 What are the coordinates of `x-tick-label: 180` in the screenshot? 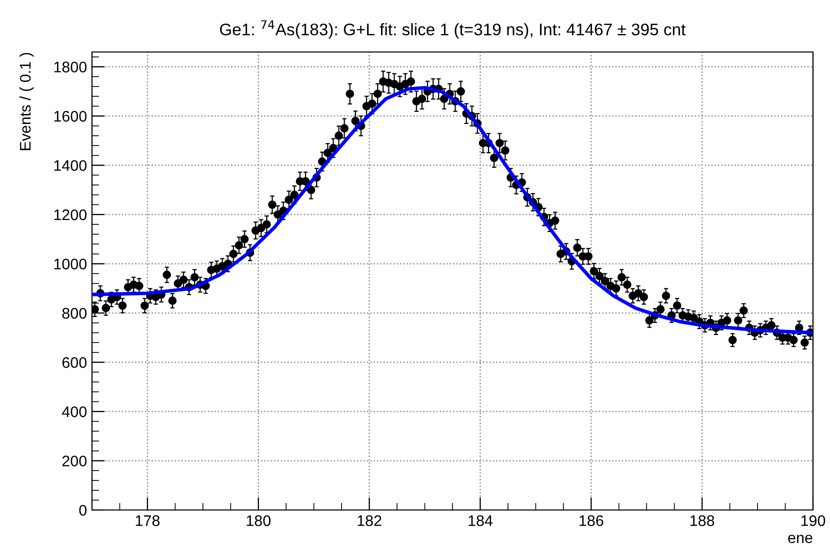 It's located at (258, 520).